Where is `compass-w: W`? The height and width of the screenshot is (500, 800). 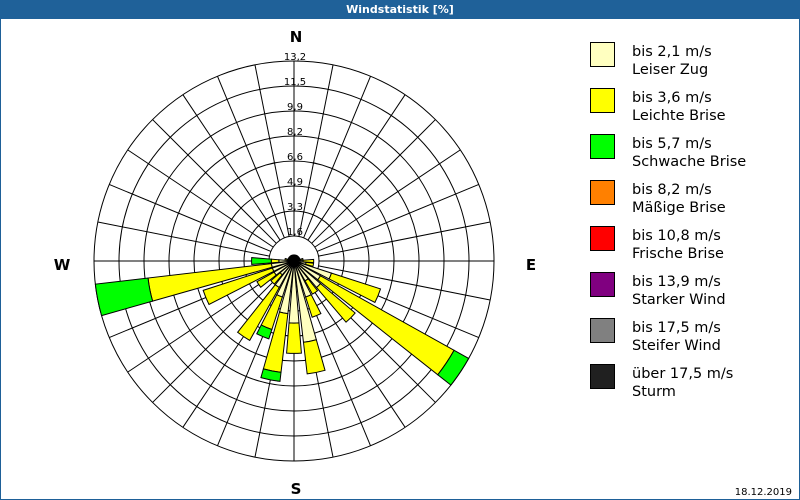
compass-w: W is located at coordinates (62, 265).